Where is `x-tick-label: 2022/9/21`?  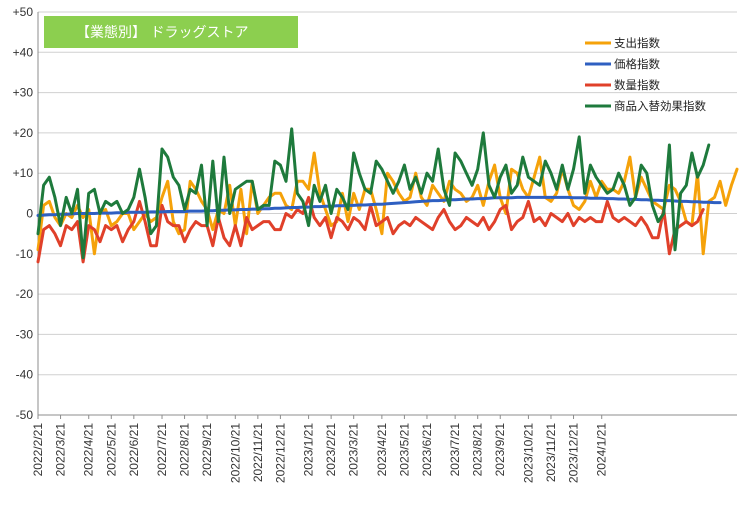 x-tick-label: 2022/9/21 is located at coordinates (207, 450).